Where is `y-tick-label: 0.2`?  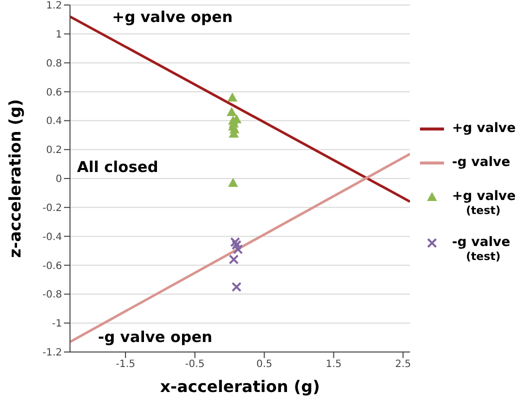
y-tick-label: 0.2 is located at coordinates (54, 150).